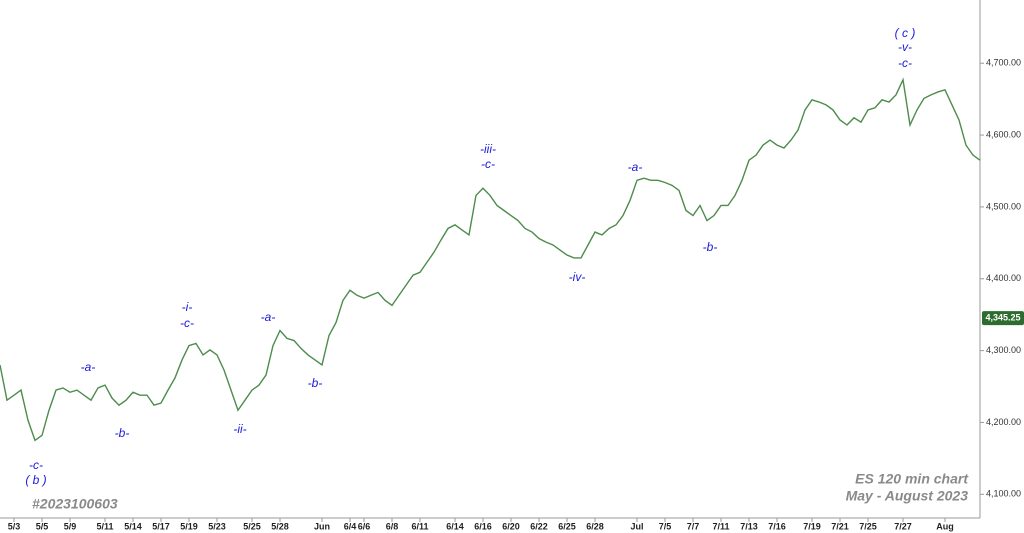 The width and height of the screenshot is (1024, 533). Describe the element at coordinates (419, 526) in the screenshot. I see `x-tick-label: 6/11` at that location.